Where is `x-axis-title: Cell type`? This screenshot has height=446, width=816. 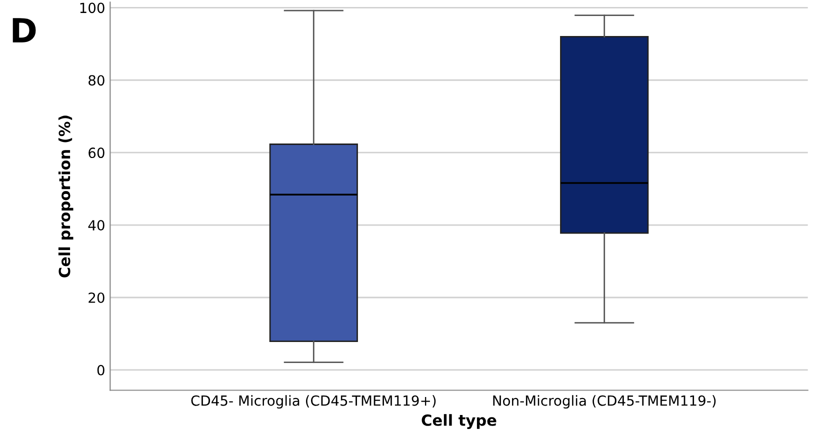
x-axis-title: Cell type is located at coordinates (459, 422).